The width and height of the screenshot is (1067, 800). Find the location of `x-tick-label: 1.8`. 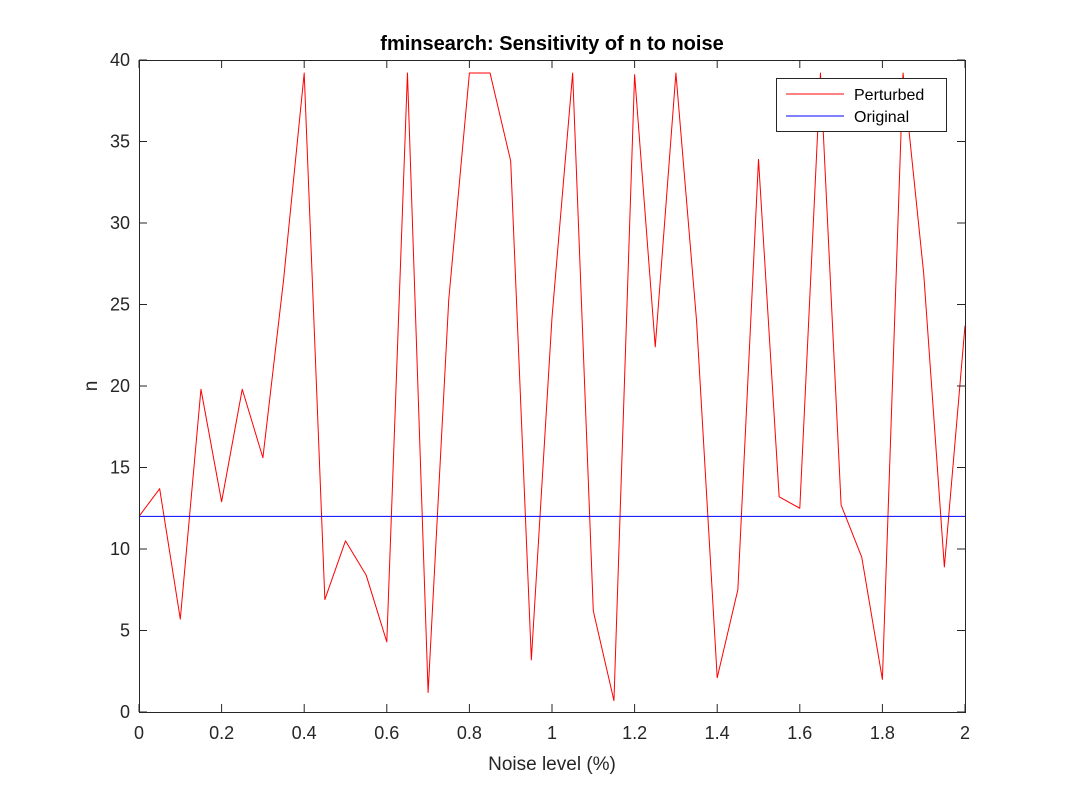

x-tick-label: 1.8 is located at coordinates (882, 733).